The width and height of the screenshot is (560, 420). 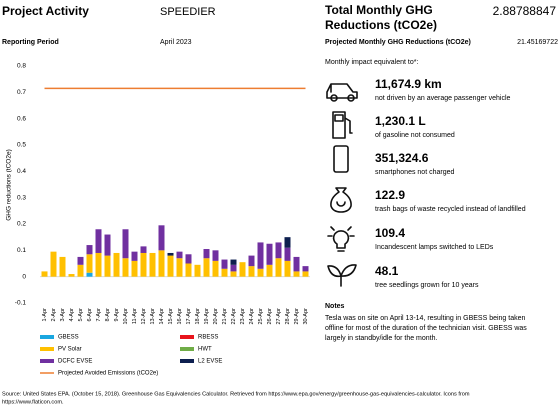 I want to click on impact-label: Monthly impact equivalent to*:, so click(x=371, y=62).